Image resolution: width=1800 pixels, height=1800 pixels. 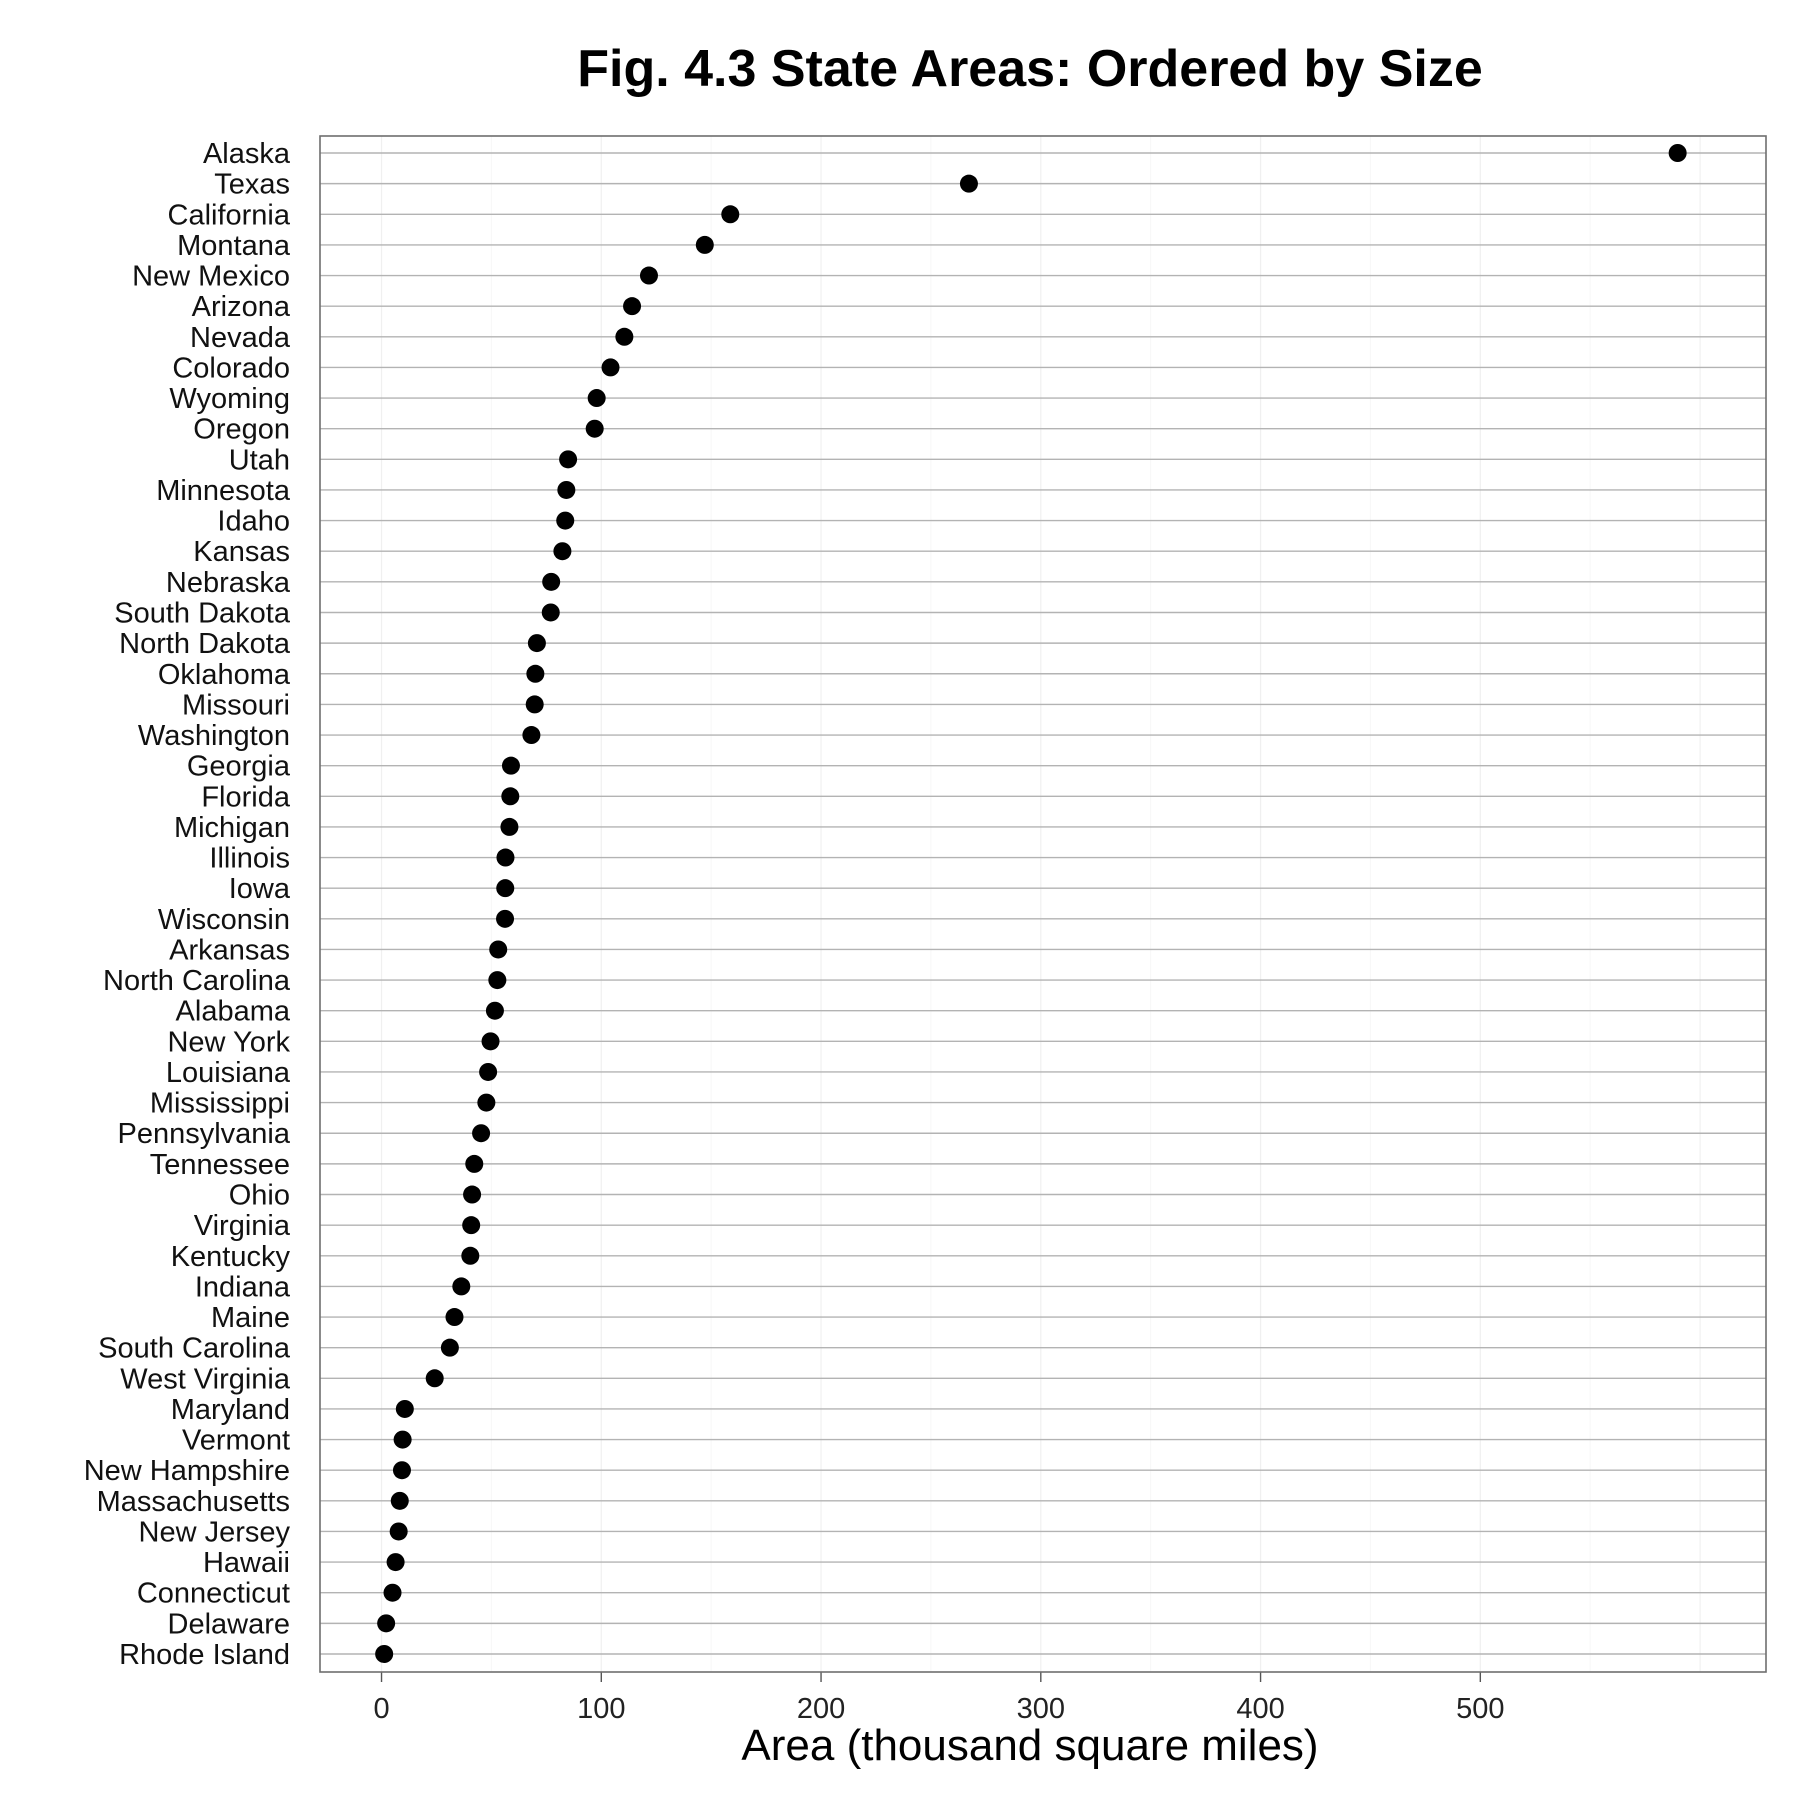 What do you see at coordinates (229, 399) in the screenshot?
I see `state-label: Wyoming` at bounding box center [229, 399].